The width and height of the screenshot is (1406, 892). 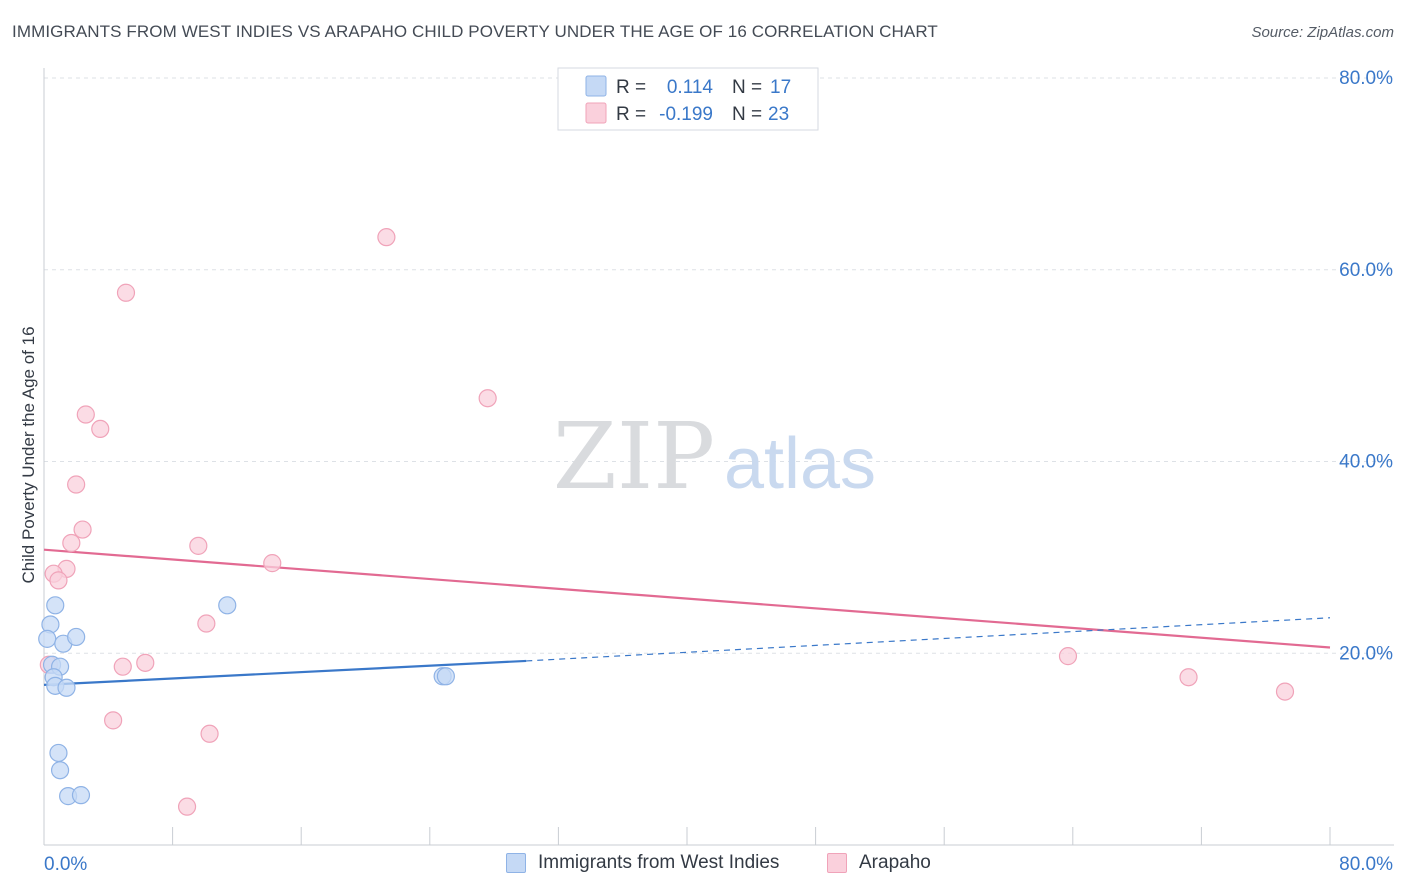 What do you see at coordinates (800, 464) in the screenshot?
I see `watermark-atlas: atlas` at bounding box center [800, 464].